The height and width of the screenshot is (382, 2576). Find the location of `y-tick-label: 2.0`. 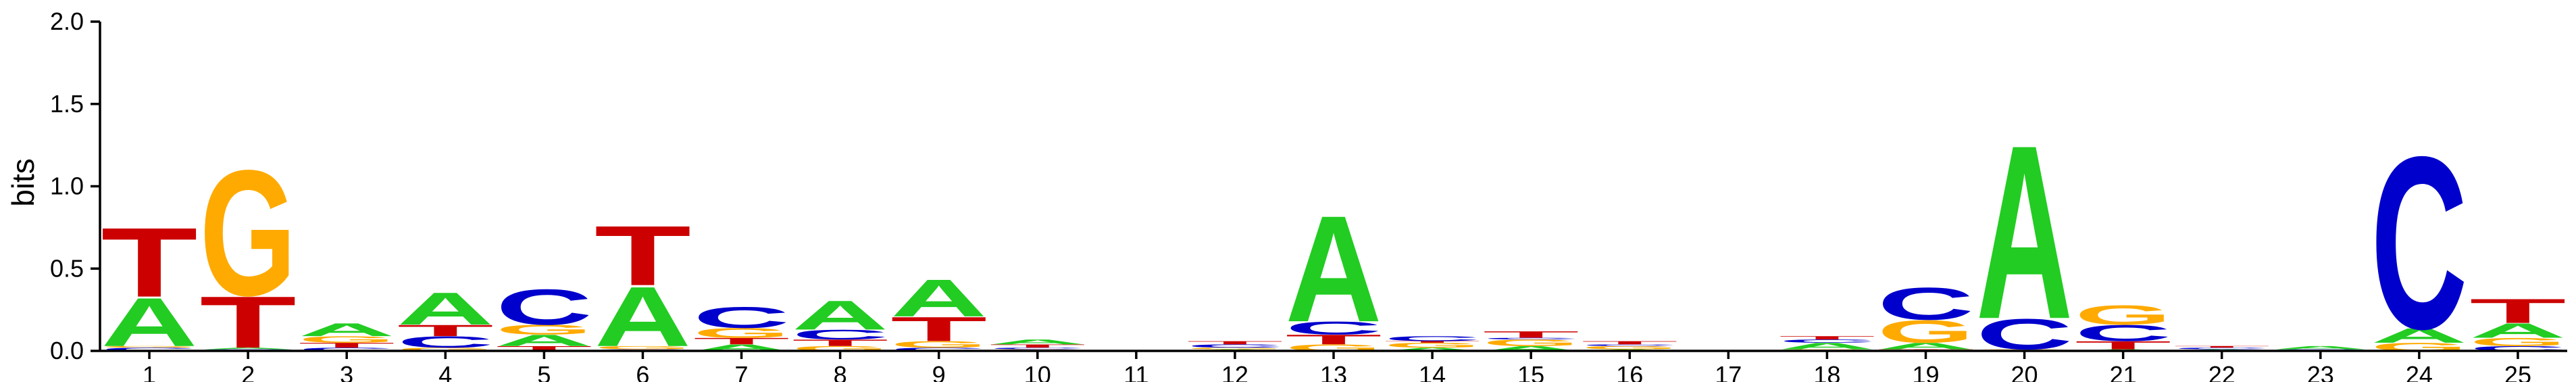

y-tick-label: 2.0 is located at coordinates (67, 21).